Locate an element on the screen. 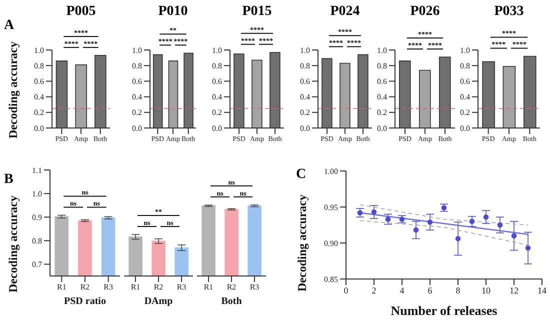 The image size is (550, 321). chart-title: P024 is located at coordinates (345, 12).